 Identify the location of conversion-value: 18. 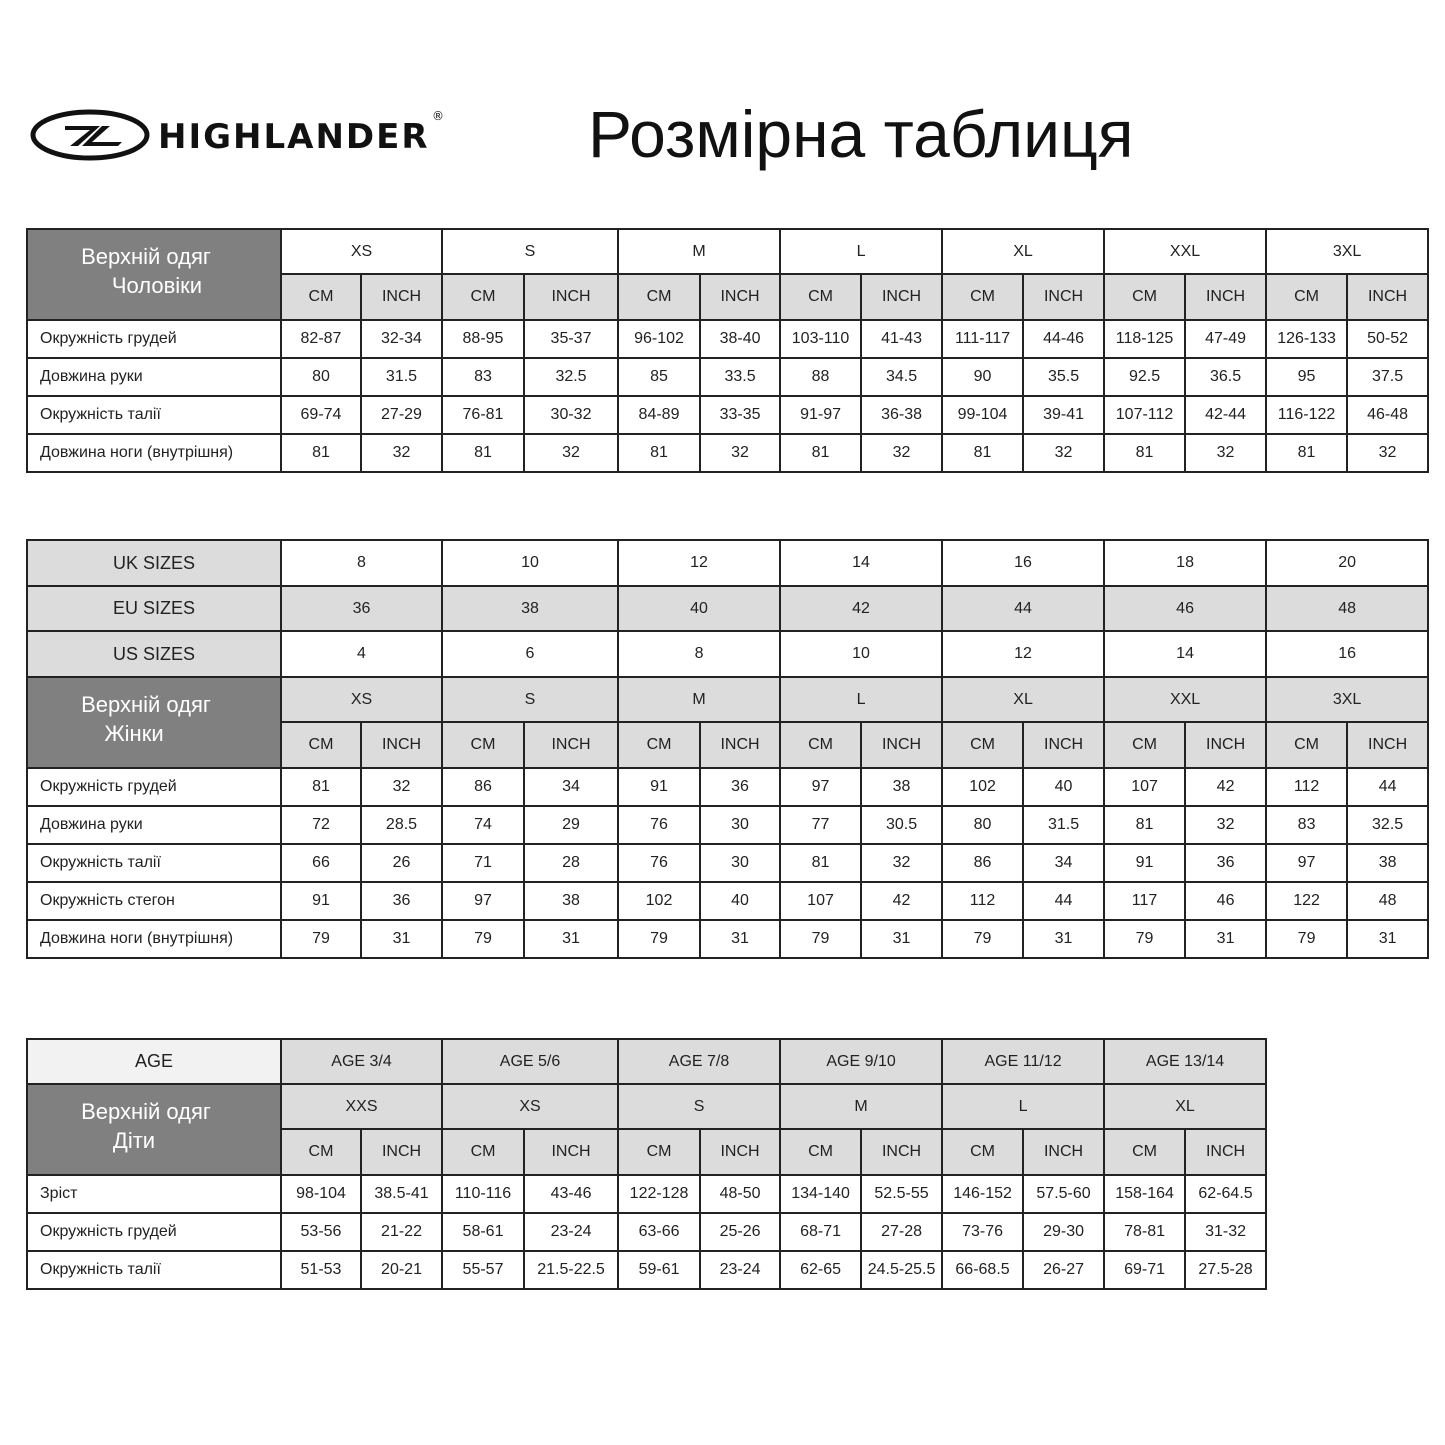
(1185, 563).